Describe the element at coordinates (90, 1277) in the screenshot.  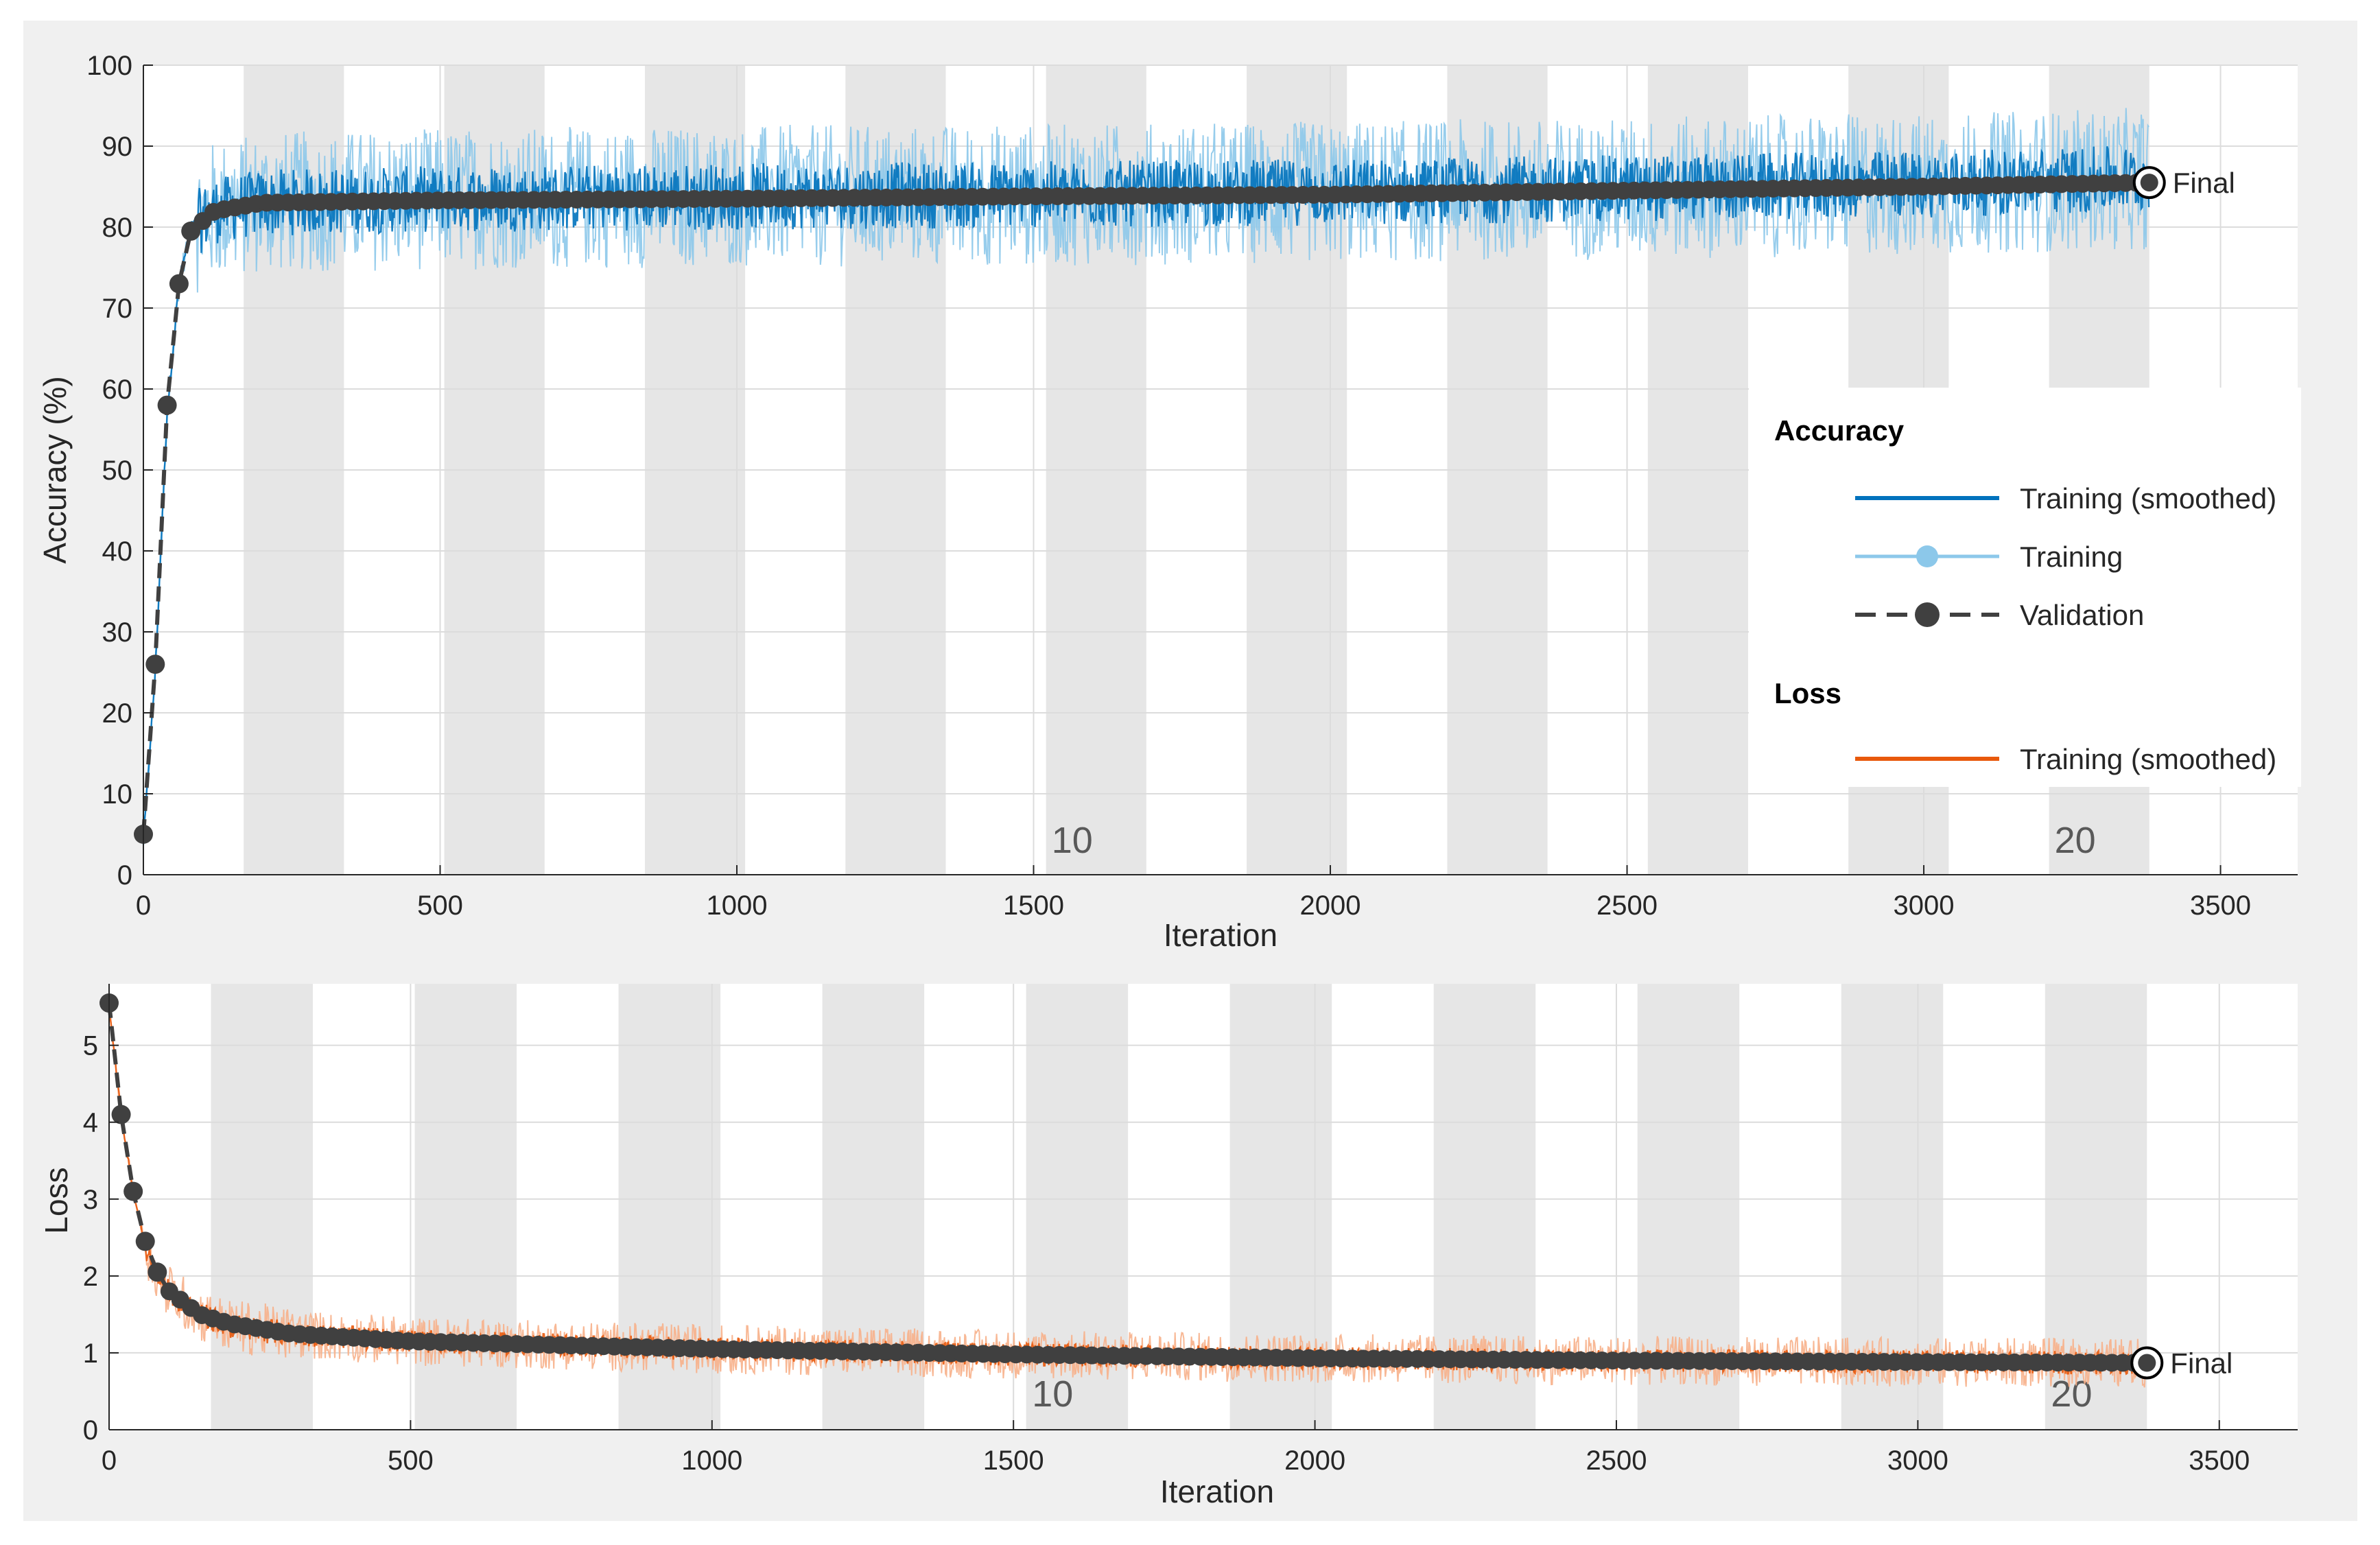
I see `loss-y-tick-label: 2` at that location.